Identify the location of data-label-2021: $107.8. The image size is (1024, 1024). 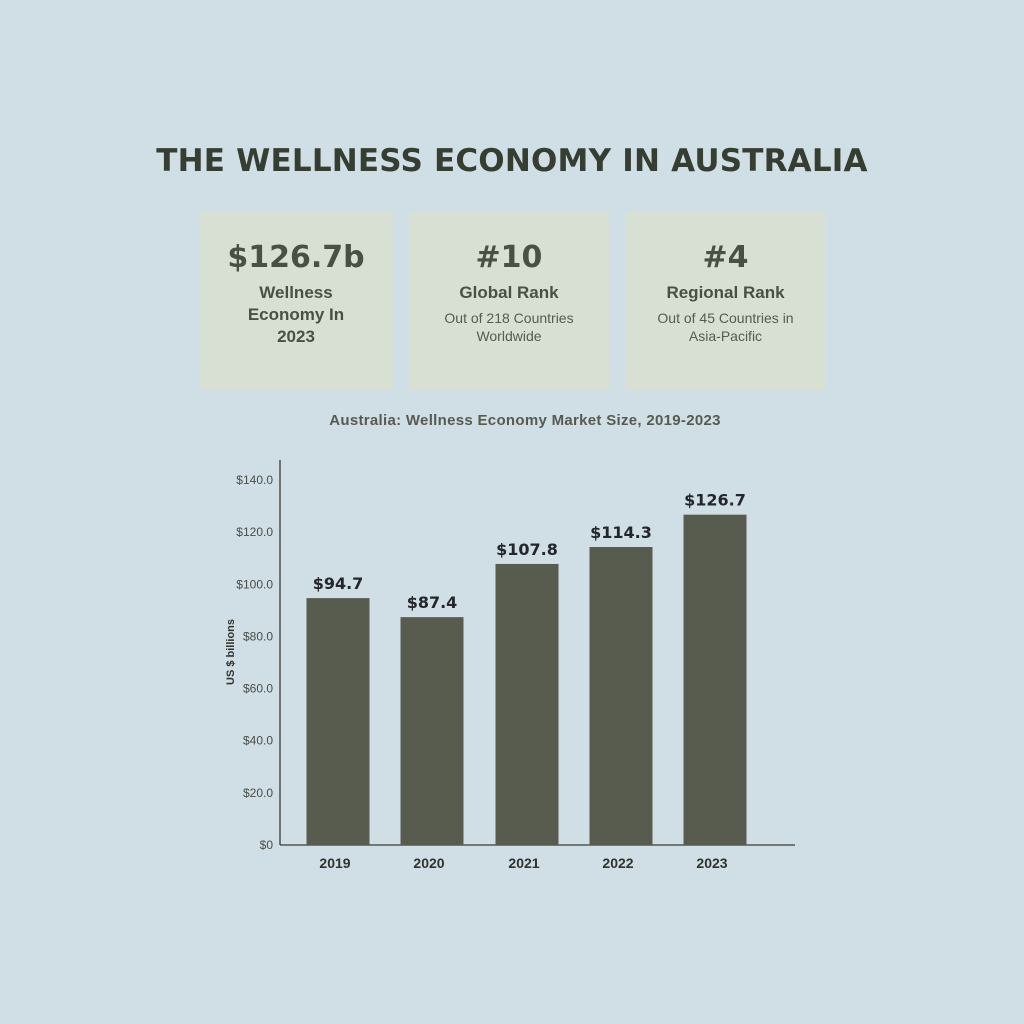
(527, 549).